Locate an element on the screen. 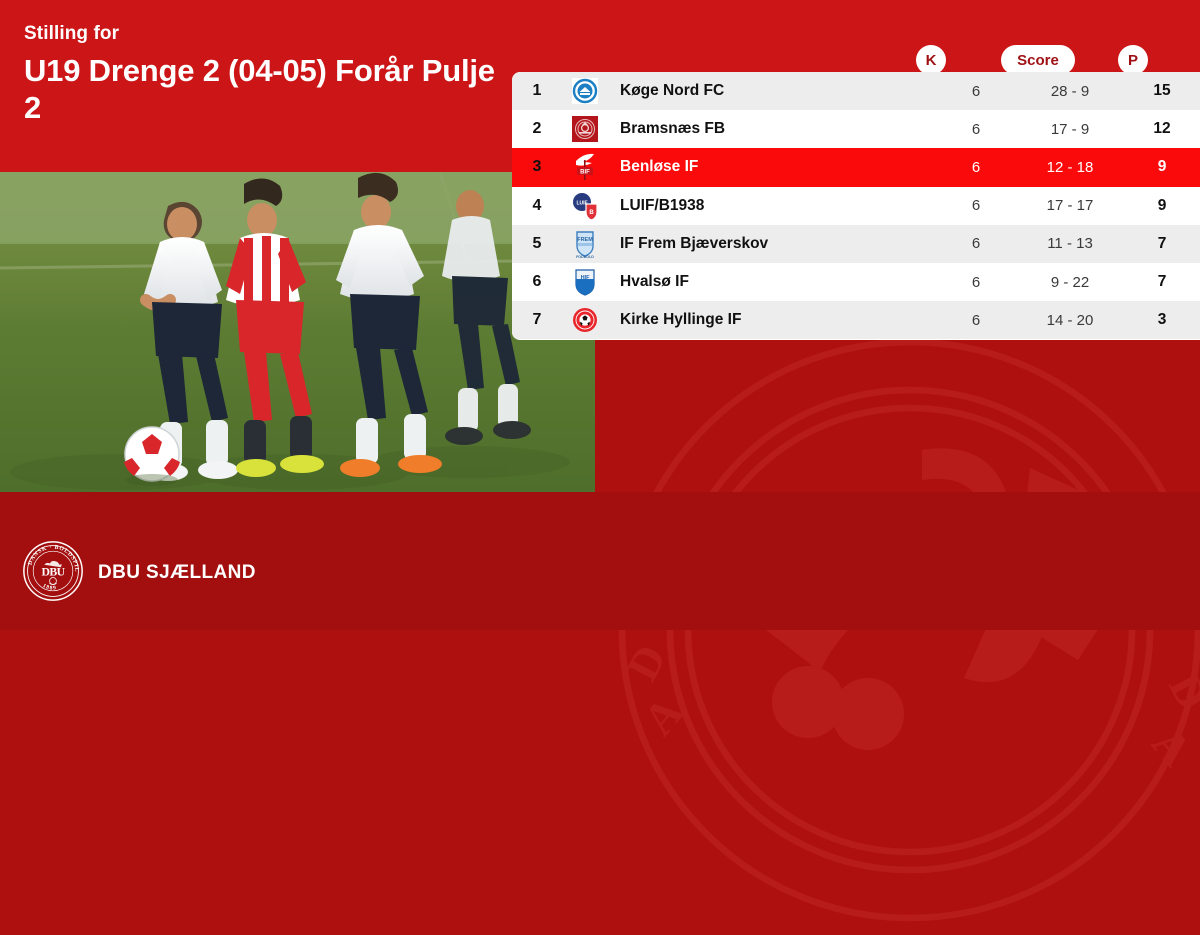  row-rank: 6 is located at coordinates (537, 282).